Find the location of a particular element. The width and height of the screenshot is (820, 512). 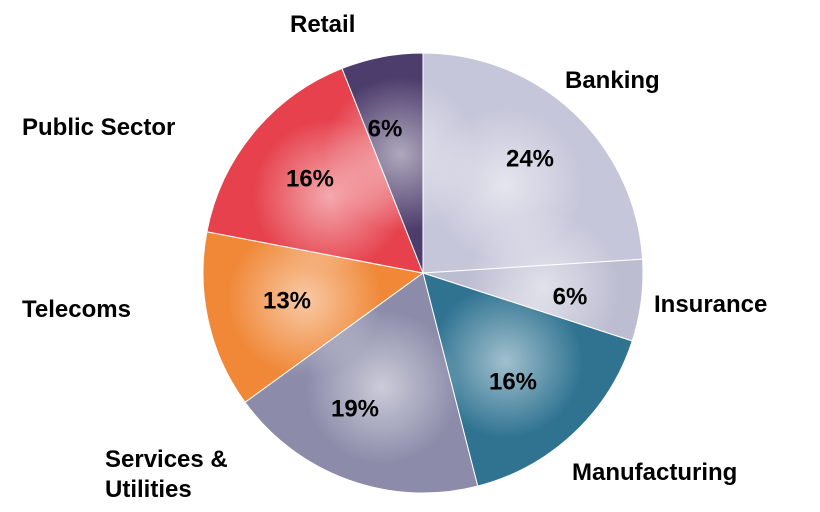

category-label: Banking is located at coordinates (612, 80).